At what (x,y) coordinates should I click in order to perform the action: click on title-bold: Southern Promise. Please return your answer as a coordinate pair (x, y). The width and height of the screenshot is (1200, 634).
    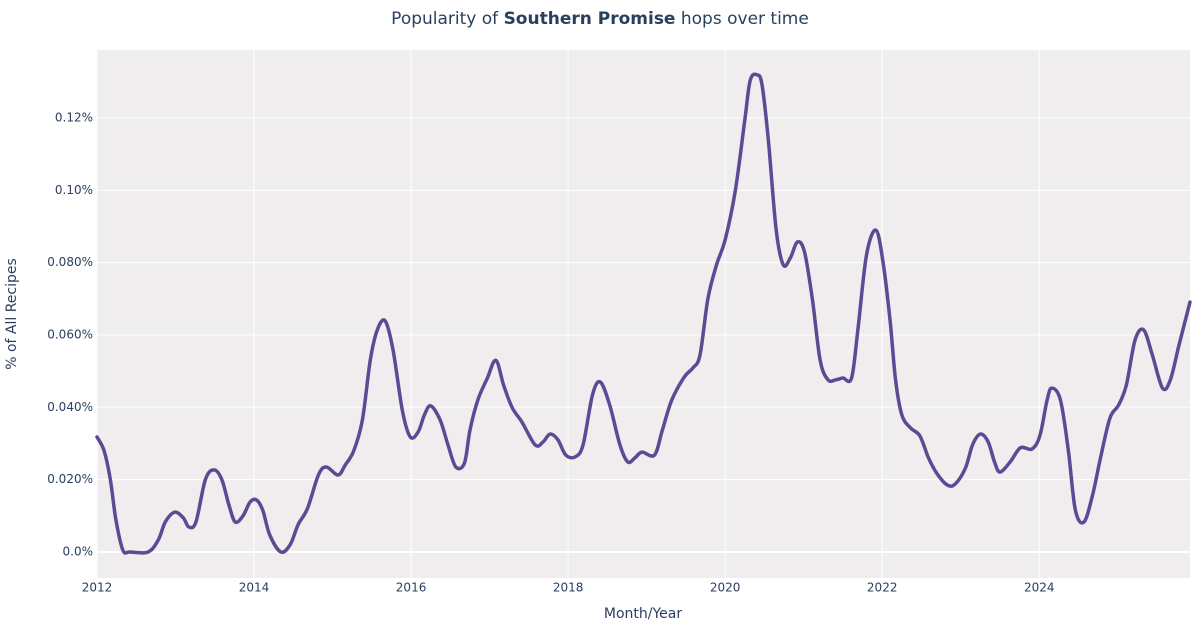
    Looking at the image, I should click on (590, 19).